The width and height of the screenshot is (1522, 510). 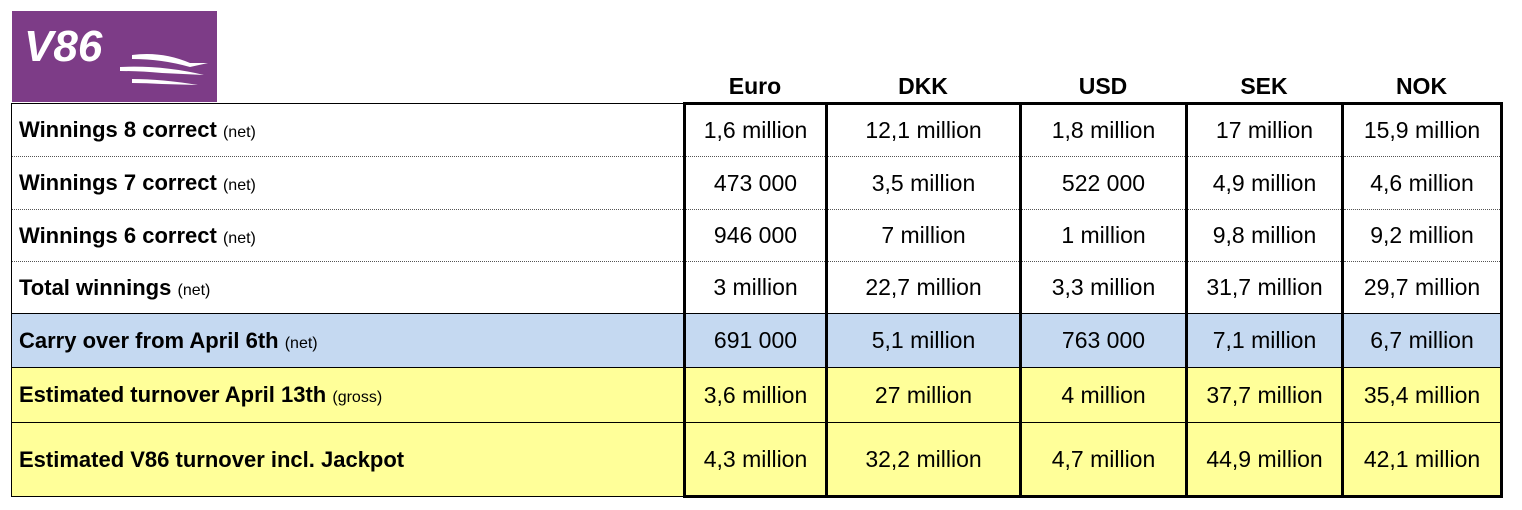 What do you see at coordinates (1103, 183) in the screenshot?
I see `cell-usd: 522 000` at bounding box center [1103, 183].